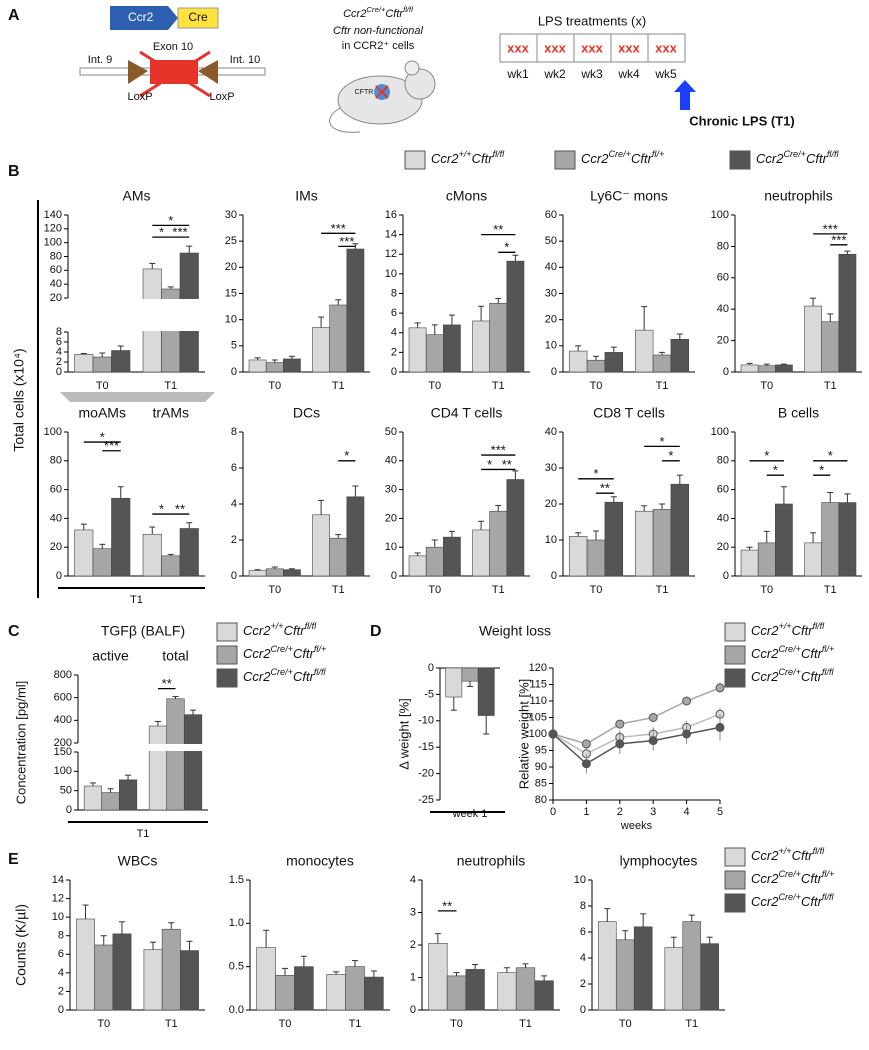  Describe the element at coordinates (605, 488) in the screenshot. I see `significance-label: **` at that location.